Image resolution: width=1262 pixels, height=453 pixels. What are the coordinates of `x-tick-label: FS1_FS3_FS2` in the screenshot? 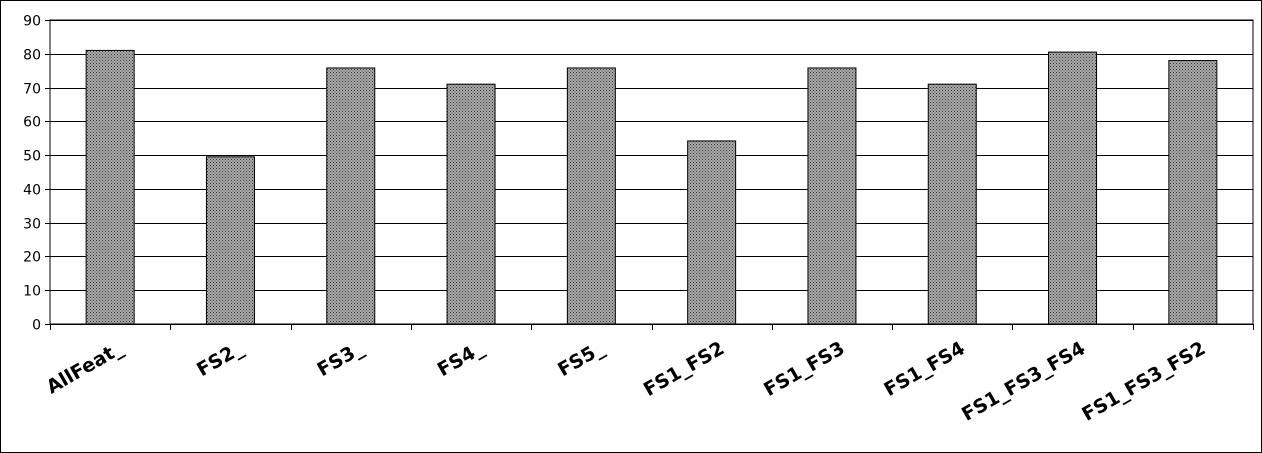 It's located at (1143, 381).